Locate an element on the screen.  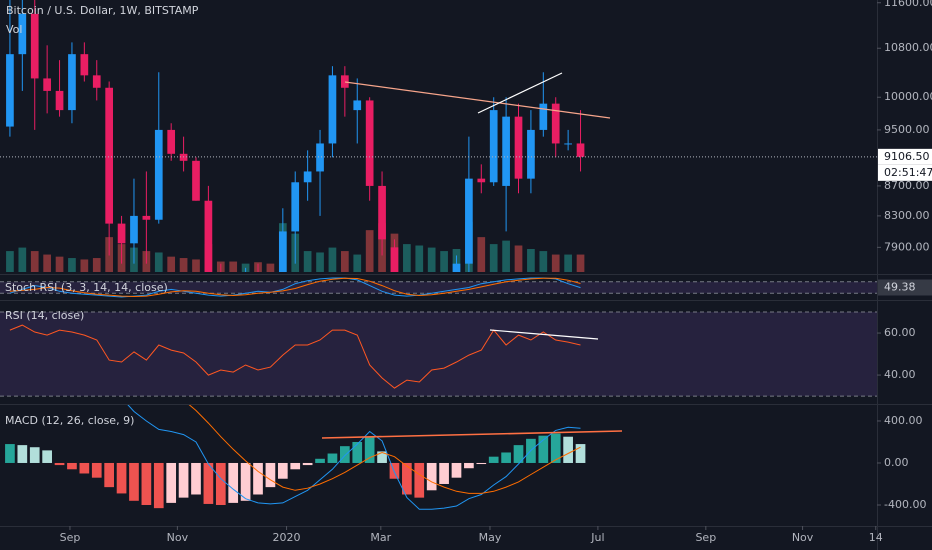
countdown-label: 02:51:47 is located at coordinates (908, 172).